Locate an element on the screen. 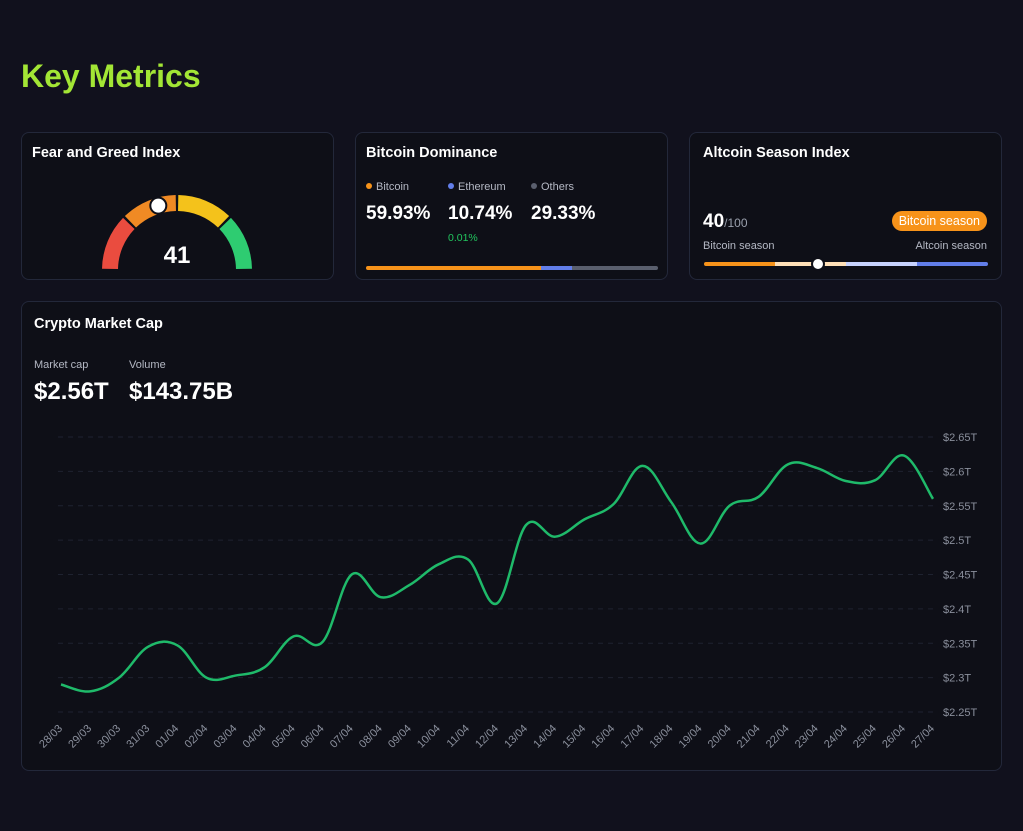  x-tick-label: 24/04 is located at coordinates (836, 737).